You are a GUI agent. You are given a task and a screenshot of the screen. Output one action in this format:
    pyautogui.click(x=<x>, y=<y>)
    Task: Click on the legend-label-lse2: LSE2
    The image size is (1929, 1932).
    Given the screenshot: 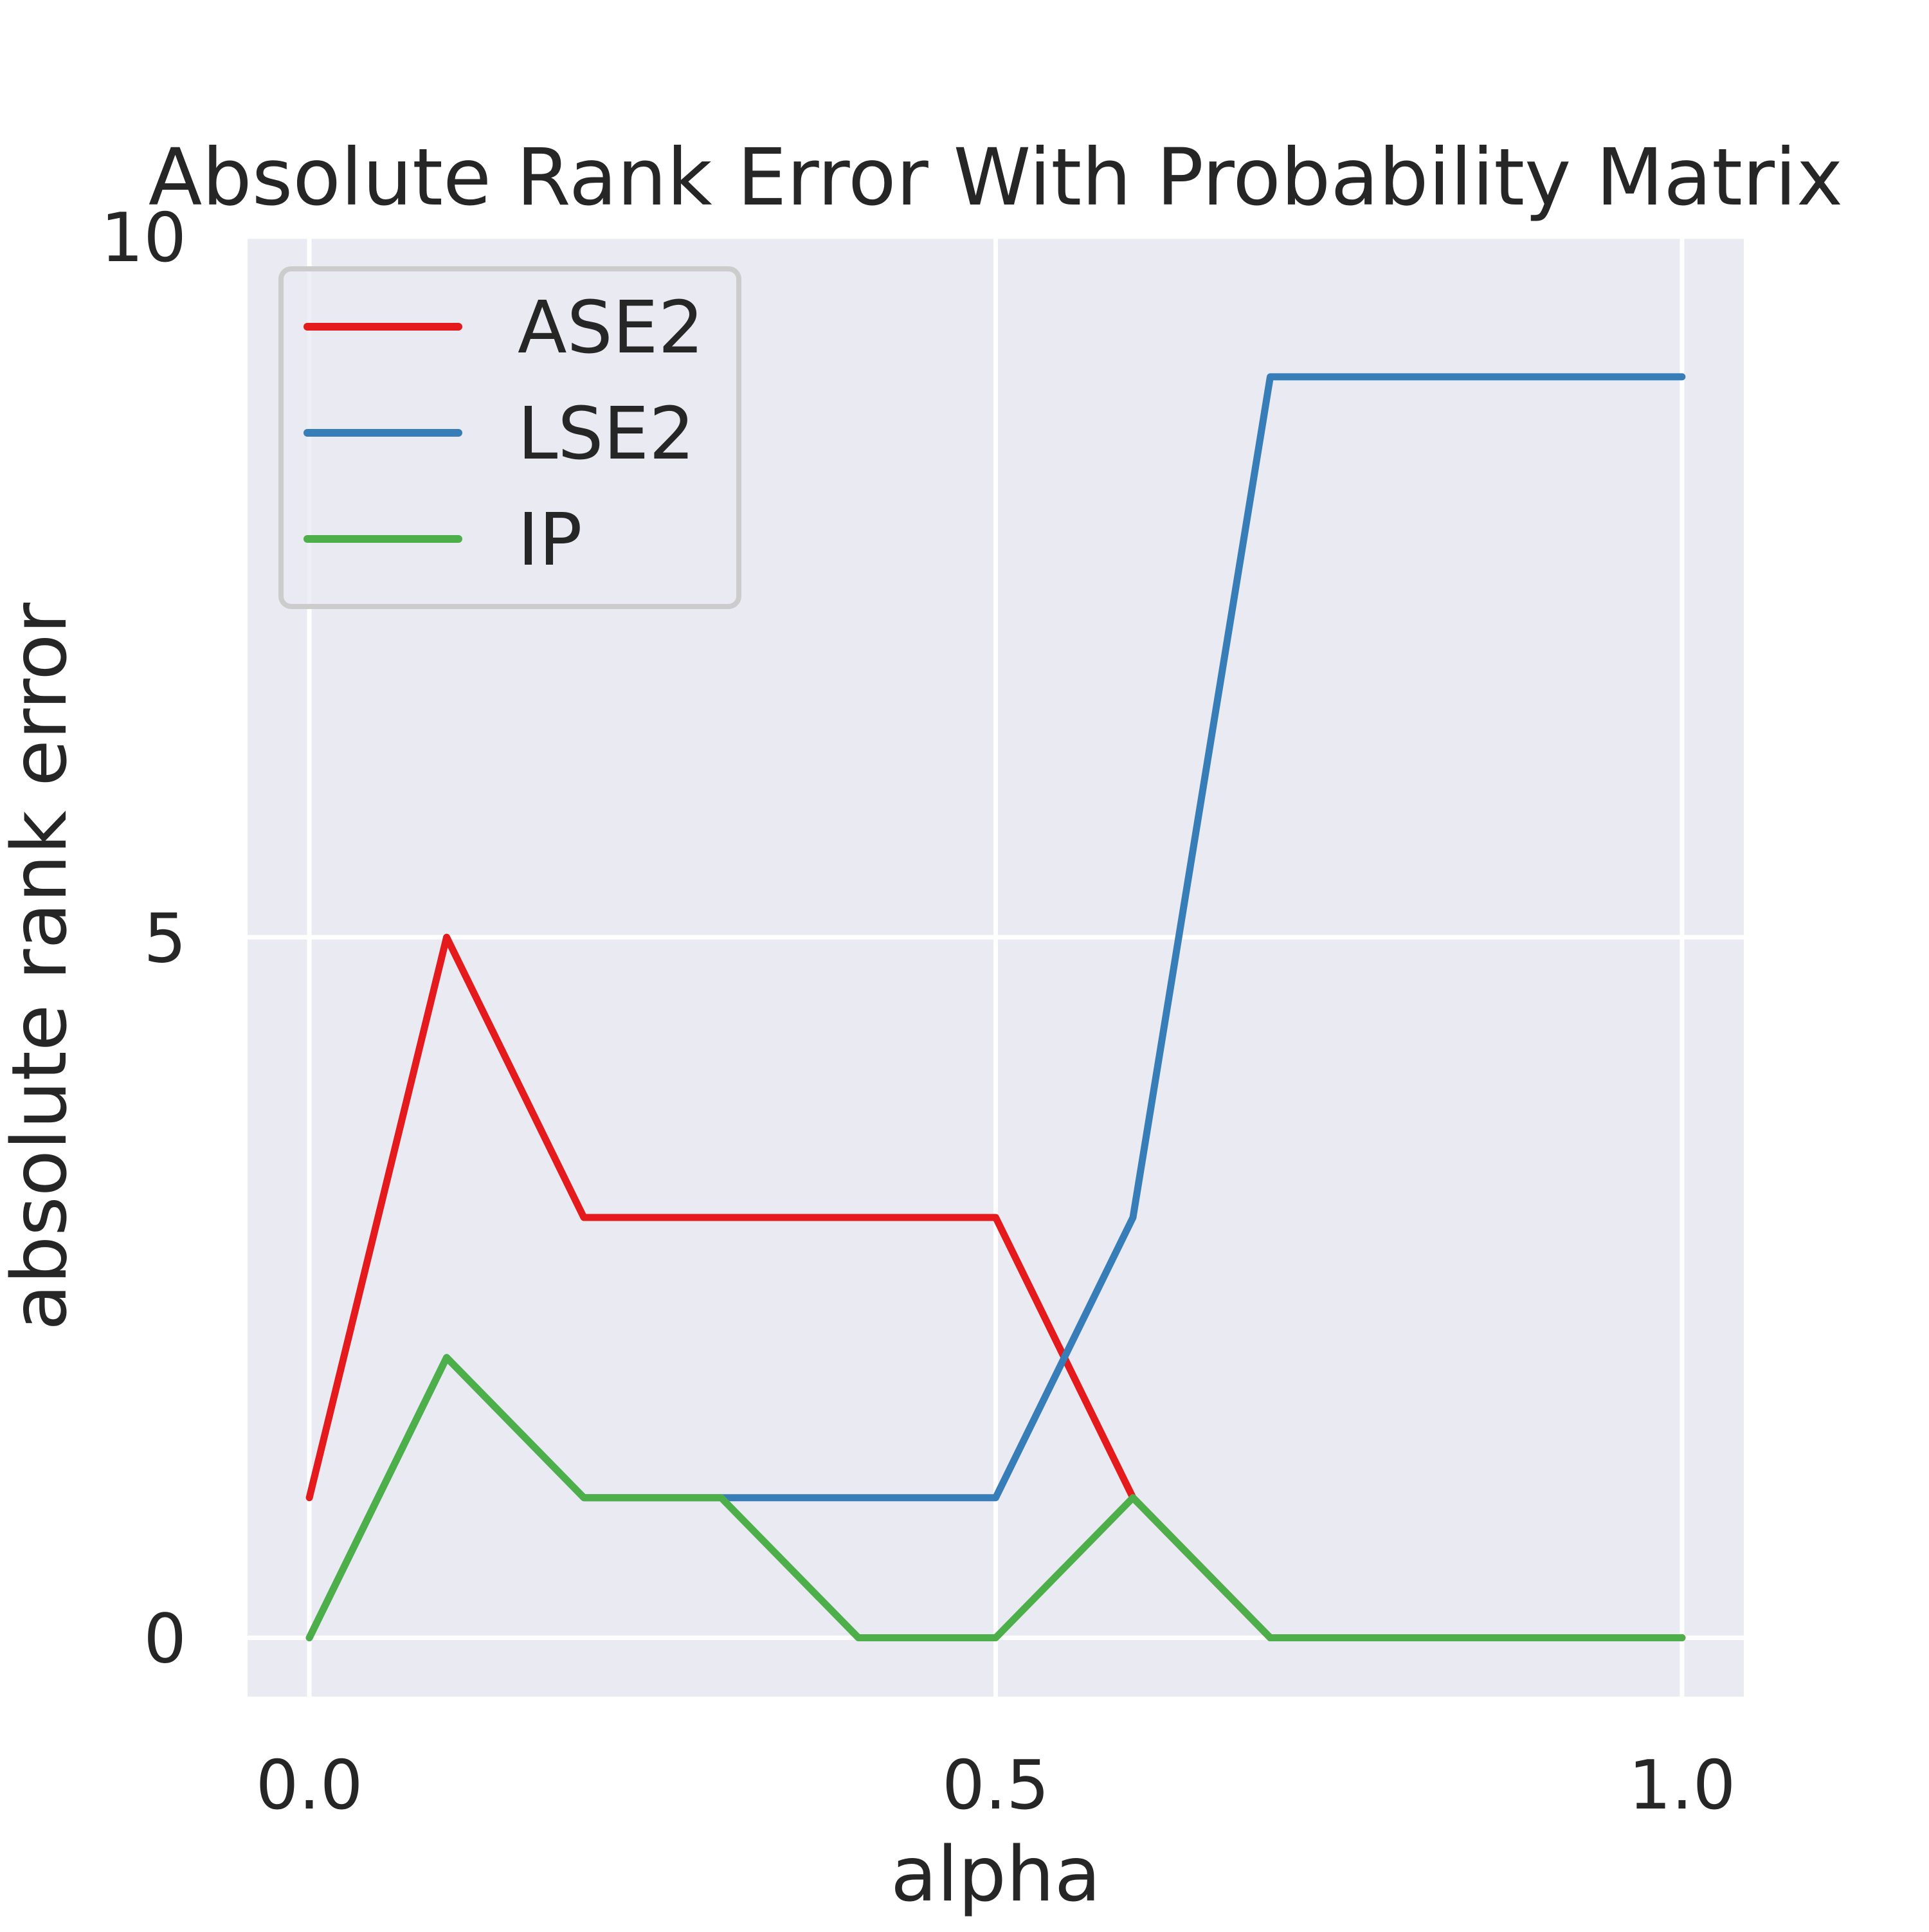 What is the action you would take?
    pyautogui.click(x=606, y=434)
    